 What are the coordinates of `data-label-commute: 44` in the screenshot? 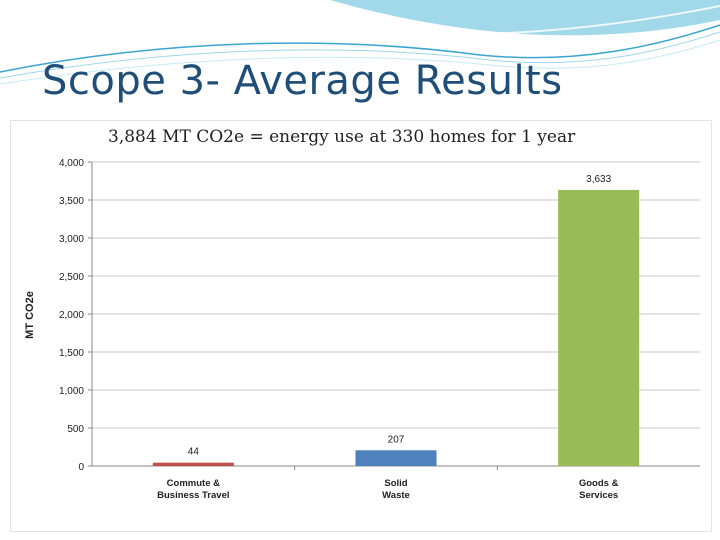 It's located at (194, 452).